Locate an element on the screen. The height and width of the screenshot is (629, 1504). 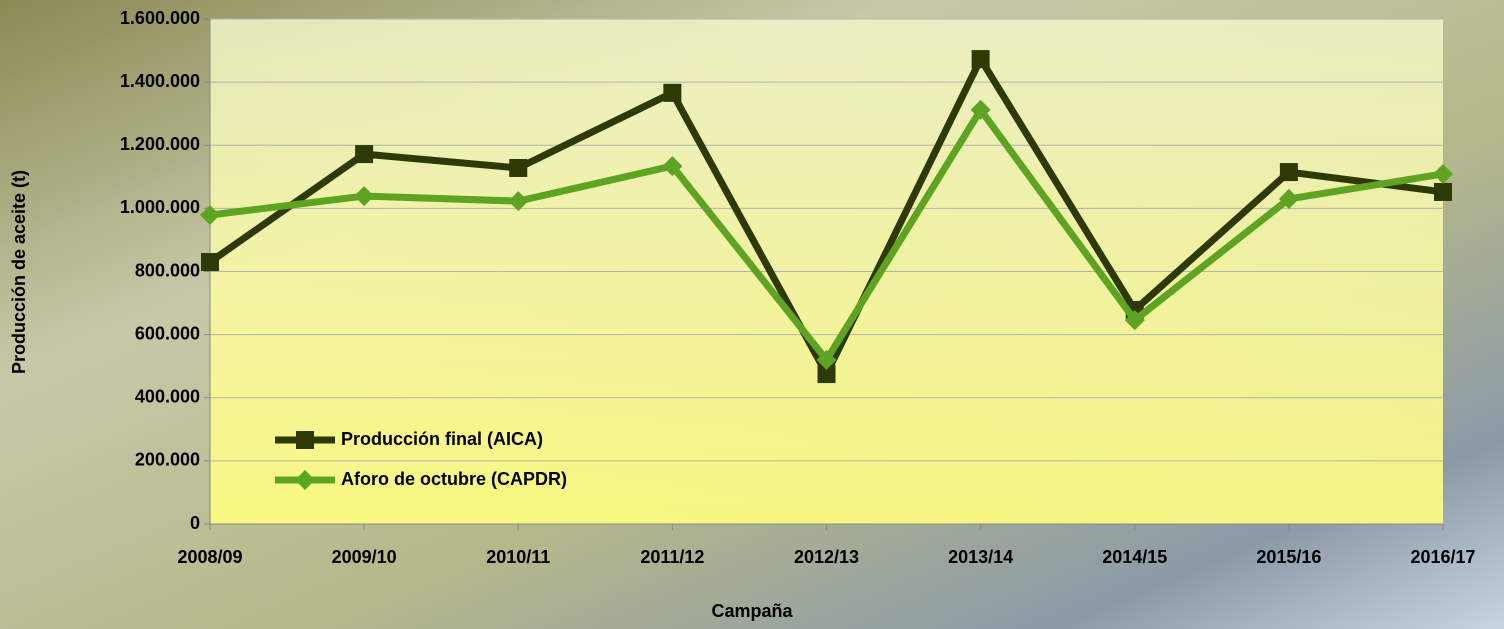
x-tick-label: 2010/11 is located at coordinates (518, 557).